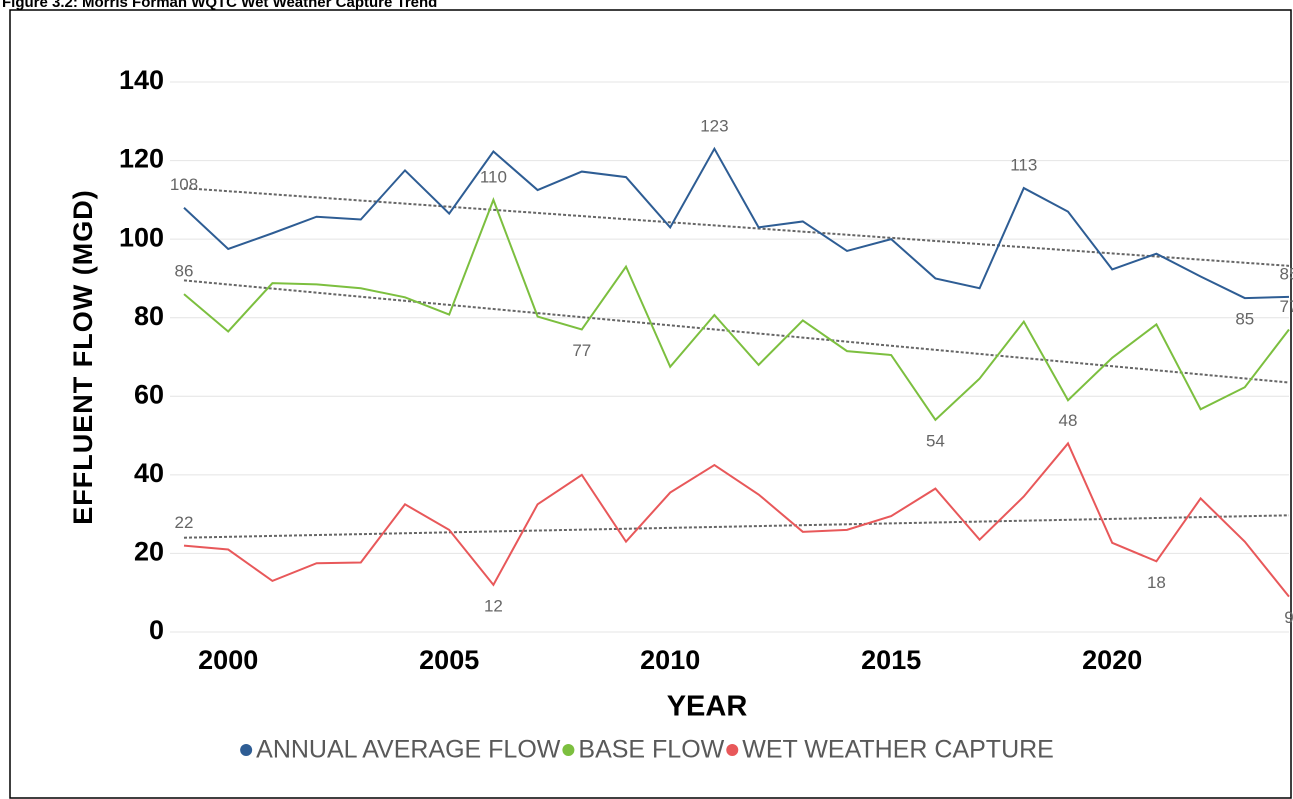  What do you see at coordinates (670, 660) in the screenshot?
I see `x-tick-label: 2010` at bounding box center [670, 660].